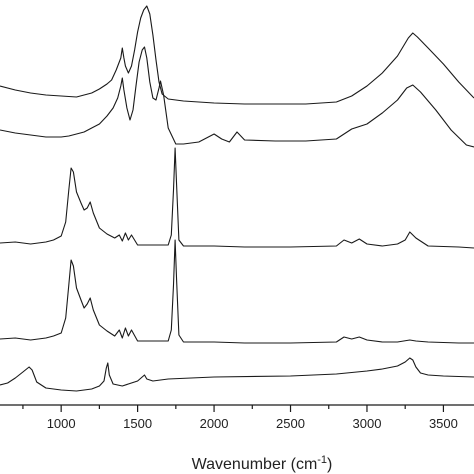 The width and height of the screenshot is (474, 474). Describe the element at coordinates (240, 418) in the screenshot. I see `x-ticks: 1000 1500 2000 2500 3000 3500` at that location.